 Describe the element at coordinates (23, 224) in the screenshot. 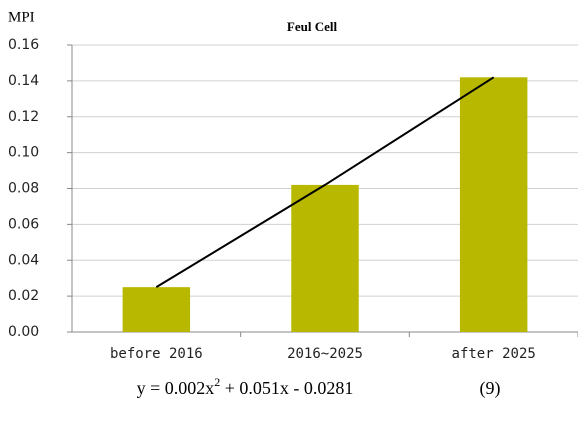

I see `y-tick-label: 0.06` at that location.